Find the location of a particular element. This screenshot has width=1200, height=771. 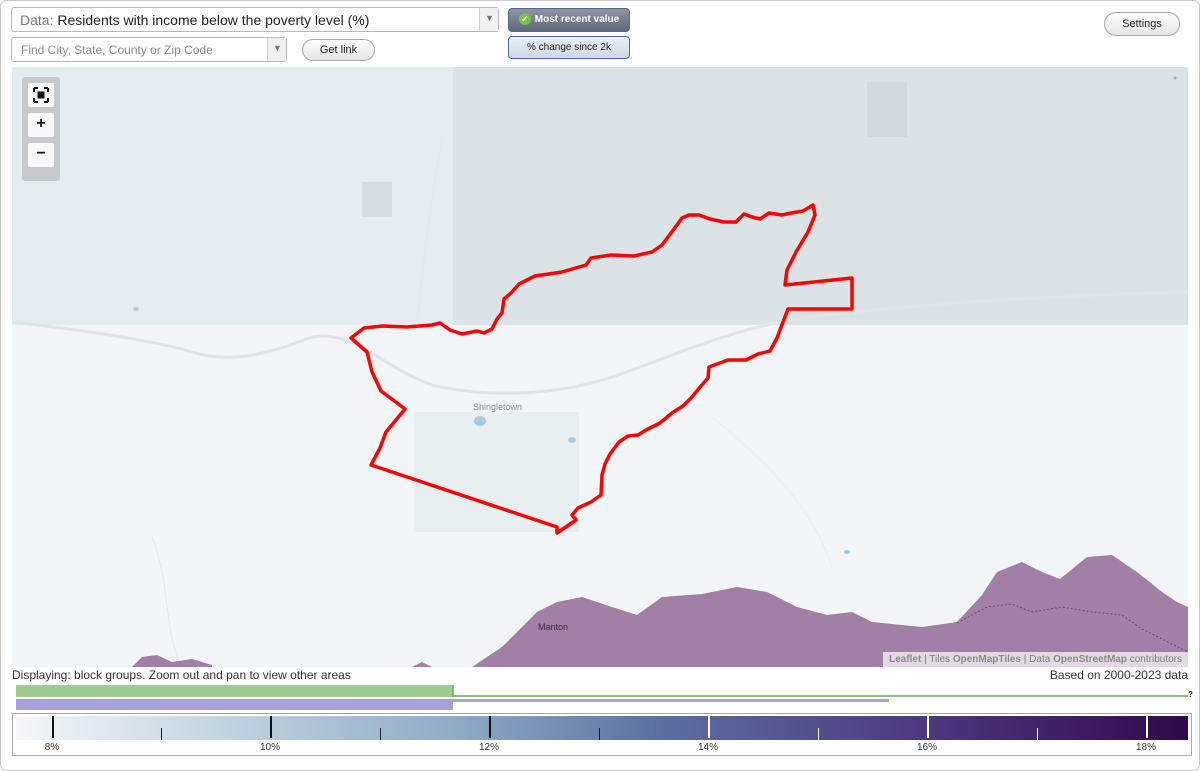

most-recent-value-toggle: ✓ Most recent value is located at coordinates (569, 20).